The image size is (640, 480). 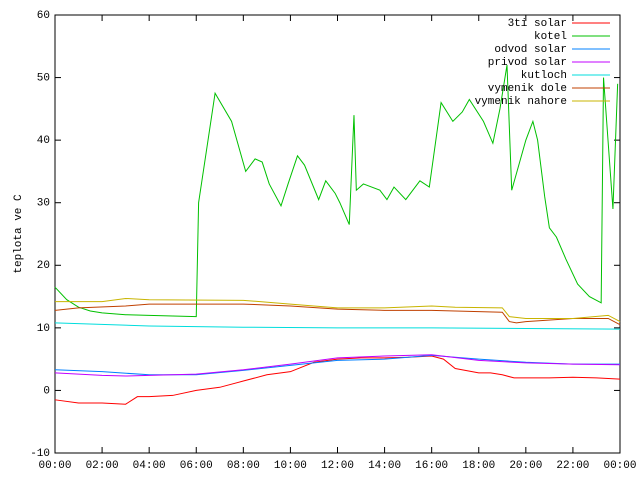 What do you see at coordinates (572, 466) in the screenshot?
I see `x-tick-label: 22:00` at bounding box center [572, 466].